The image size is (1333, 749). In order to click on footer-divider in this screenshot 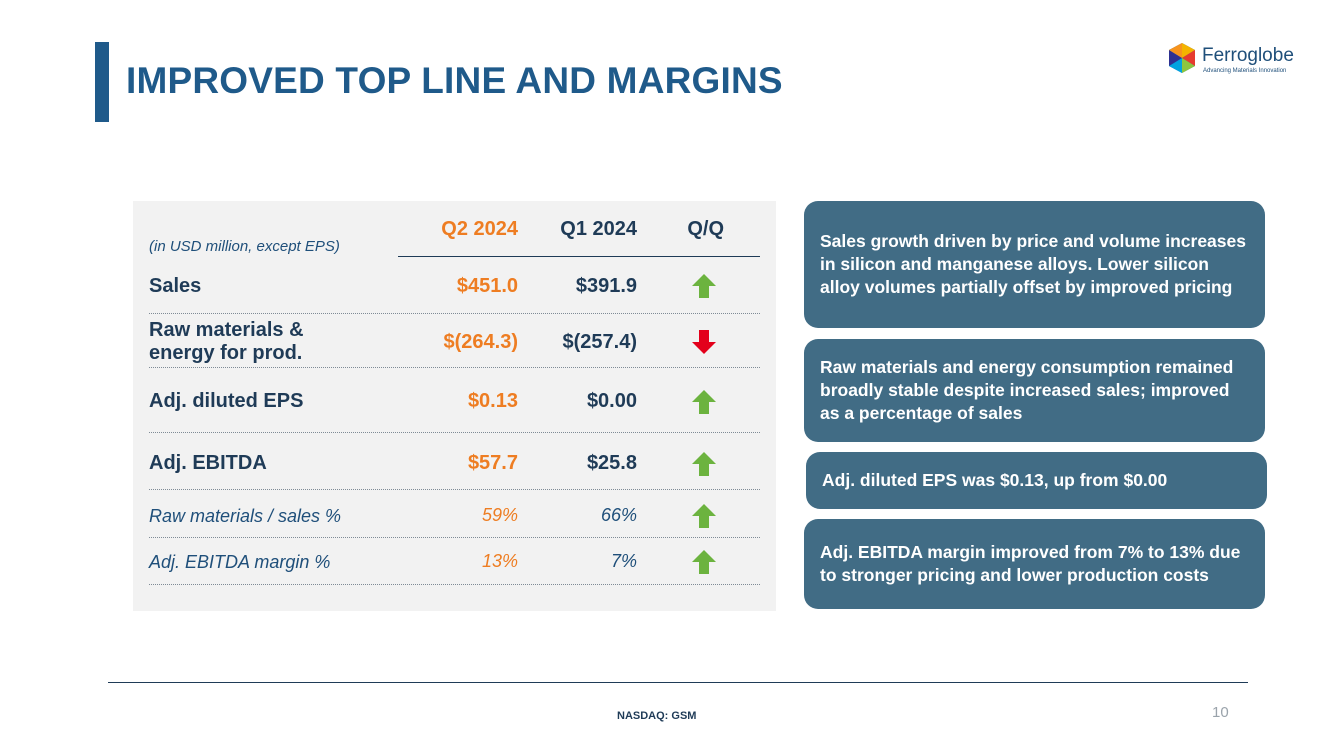, I will do `click(678, 682)`.